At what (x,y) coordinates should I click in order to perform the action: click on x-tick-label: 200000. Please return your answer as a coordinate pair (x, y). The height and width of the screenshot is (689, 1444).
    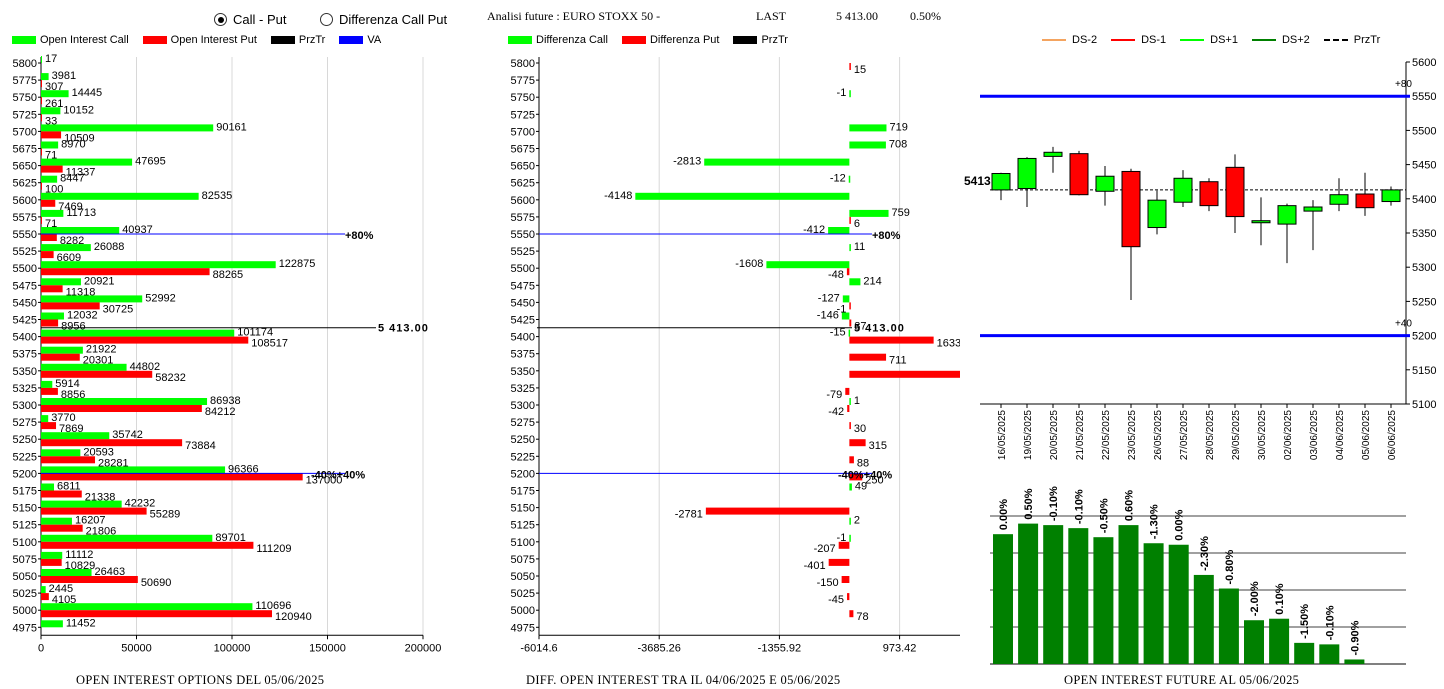
    Looking at the image, I should click on (423, 648).